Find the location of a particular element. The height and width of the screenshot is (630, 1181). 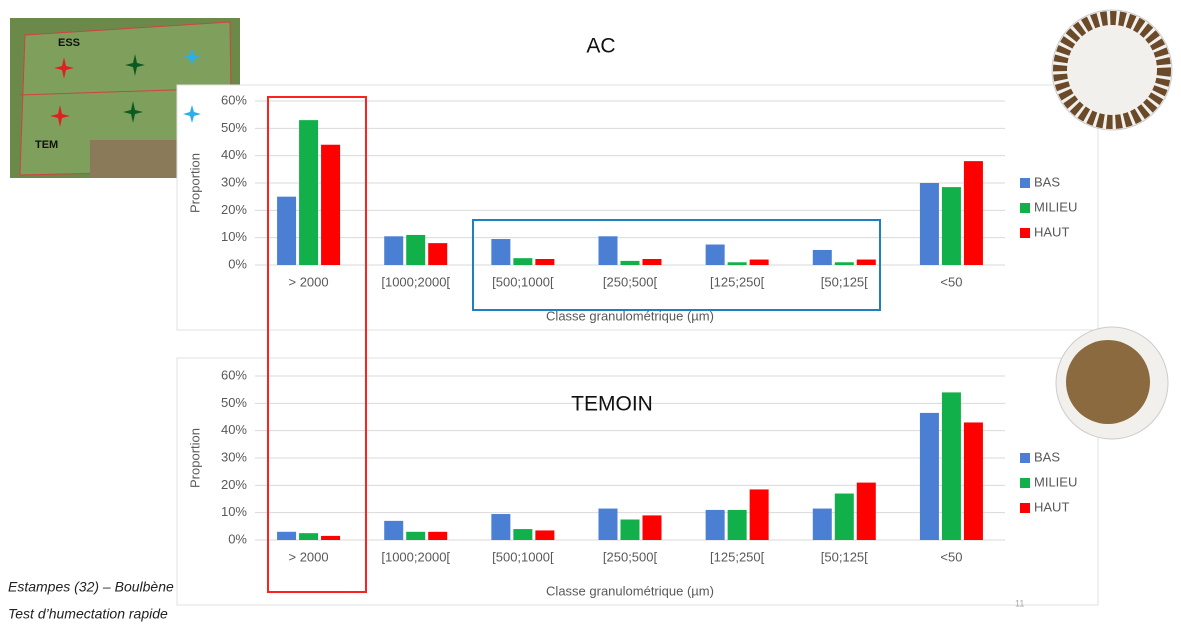

petri-dish is located at coordinates (1112, 70).